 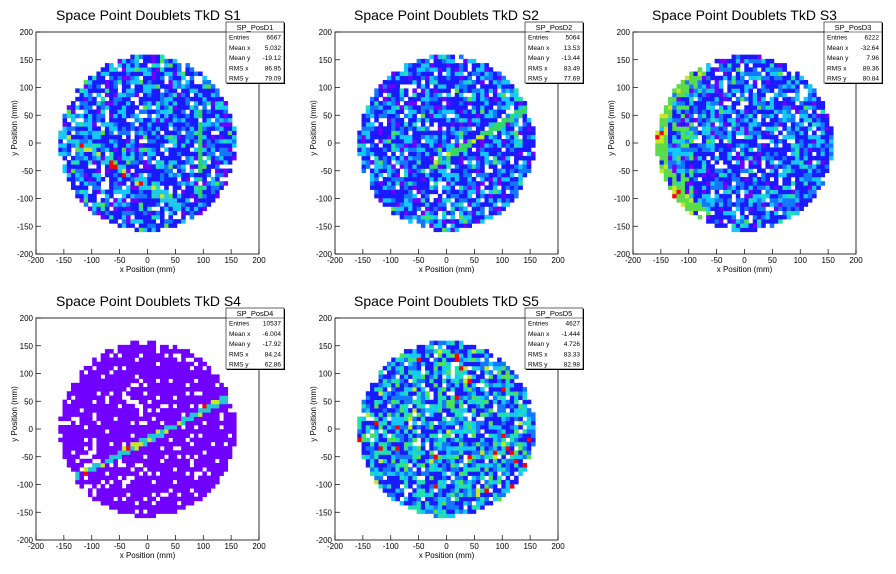 What do you see at coordinates (239, 68) in the screenshot?
I see `stats-label: RMS x` at bounding box center [239, 68].